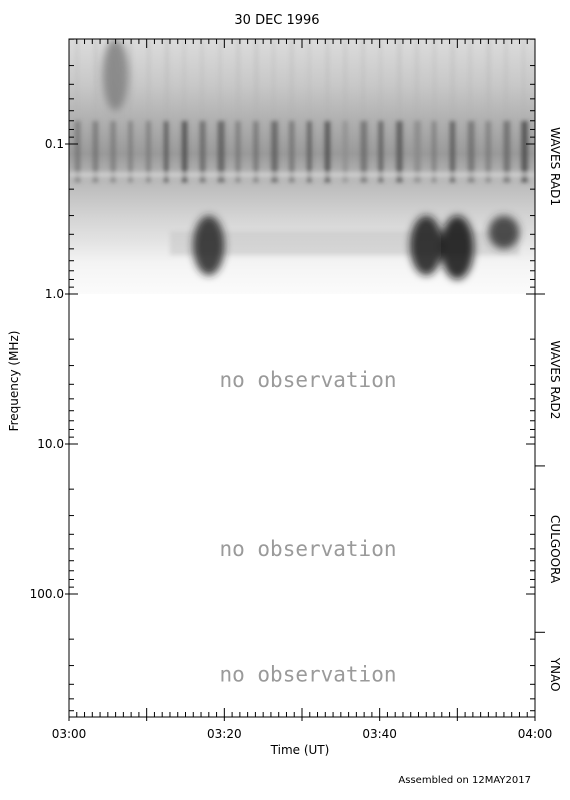 The height and width of the screenshot is (800, 570). What do you see at coordinates (54, 144) in the screenshot?
I see `y-tick-label: 0.1` at bounding box center [54, 144].